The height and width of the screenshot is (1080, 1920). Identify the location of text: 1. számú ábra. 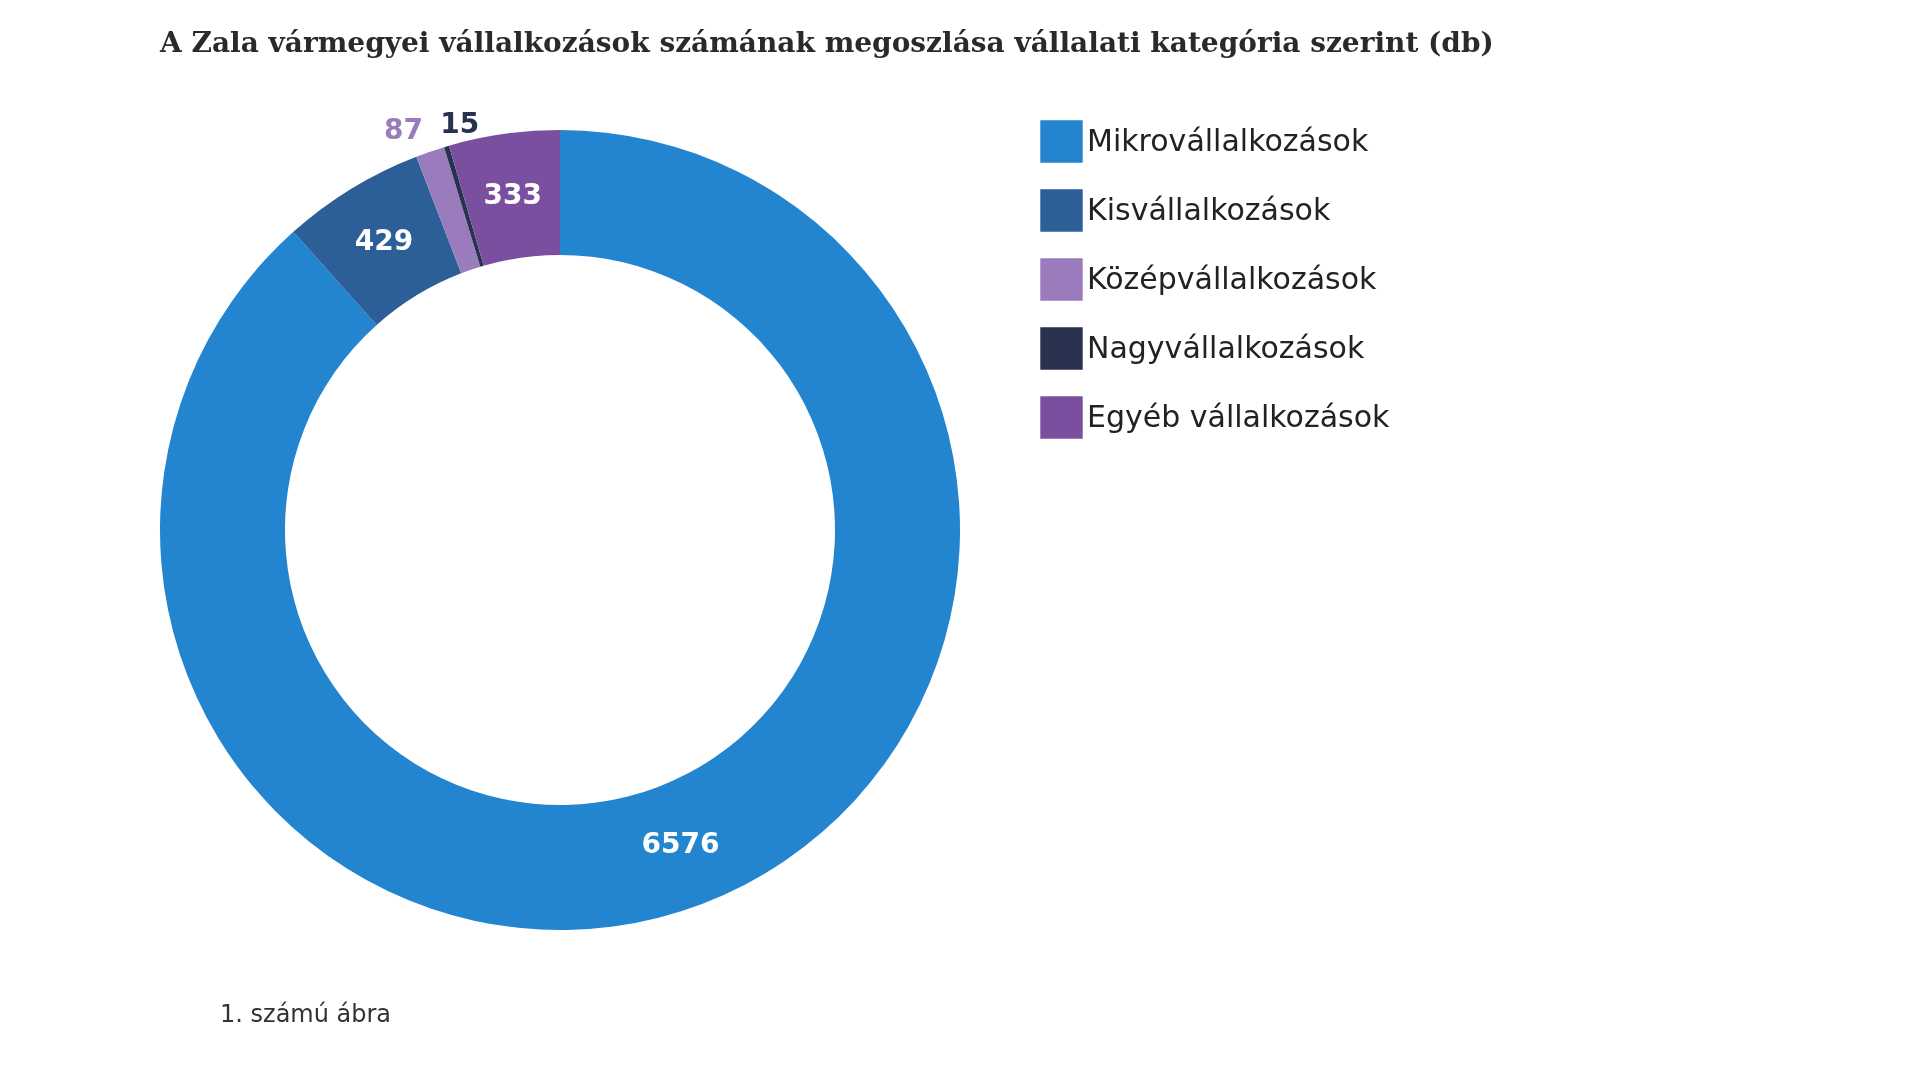
(306, 1014).